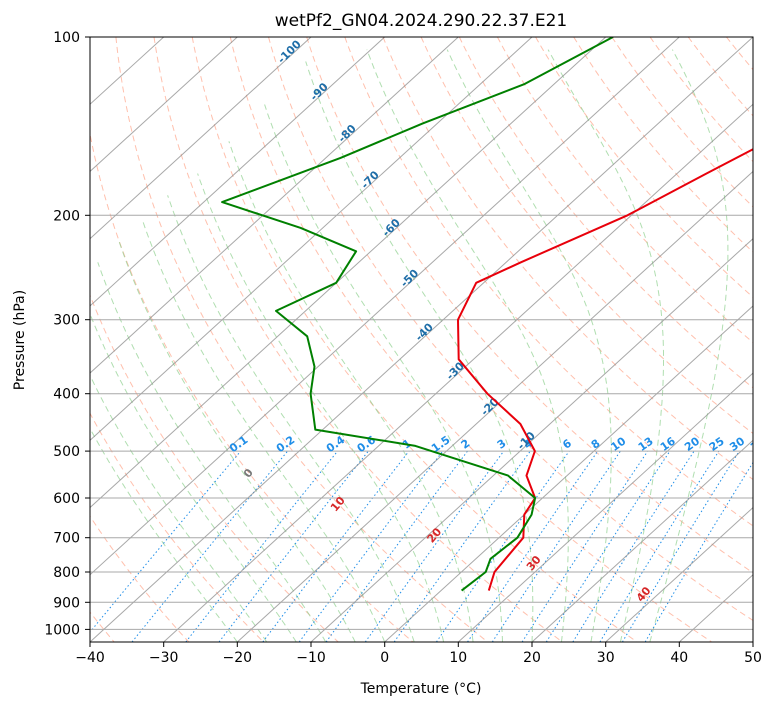 The width and height of the screenshot is (775, 712). Describe the element at coordinates (370, 179) in the screenshot. I see `isotherm-label: -70` at that location.